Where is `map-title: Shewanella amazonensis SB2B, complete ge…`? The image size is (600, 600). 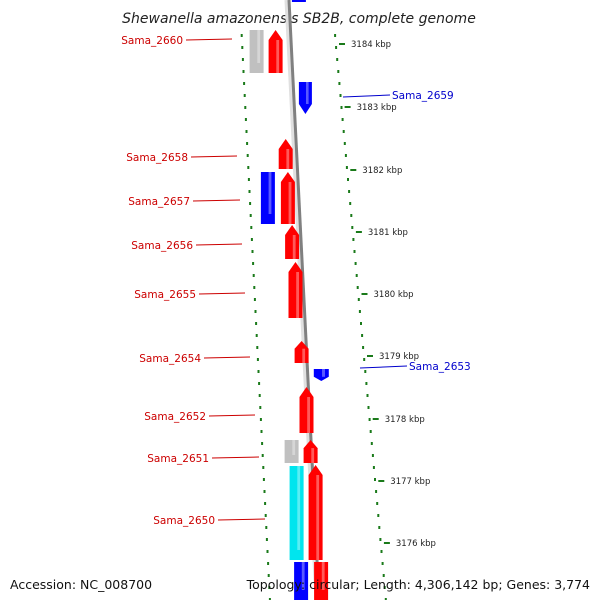
map-title: Shewanella amazonensis SB2B, complete ge… is located at coordinates (299, 19).